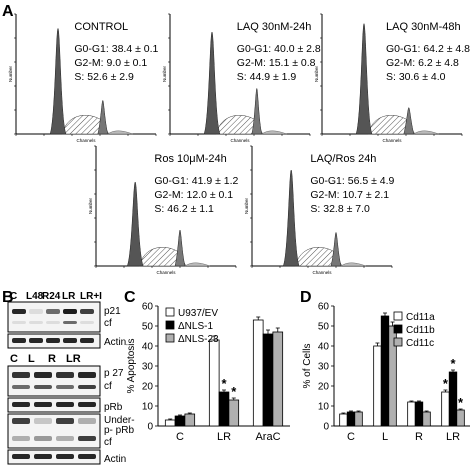  I want to click on lane-label: LR, so click(69, 296).